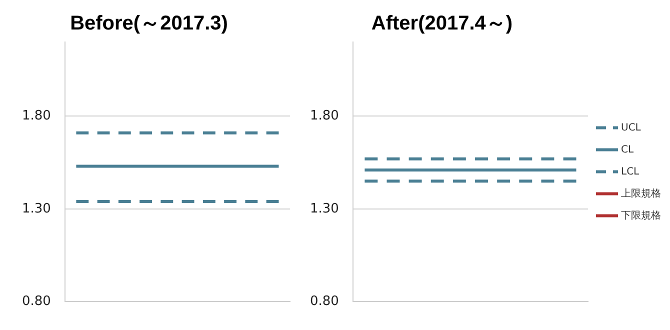 Image resolution: width=670 pixels, height=330 pixels. Describe the element at coordinates (149, 23) in the screenshot. I see `chart-title: Before(～2017.3)` at that location.